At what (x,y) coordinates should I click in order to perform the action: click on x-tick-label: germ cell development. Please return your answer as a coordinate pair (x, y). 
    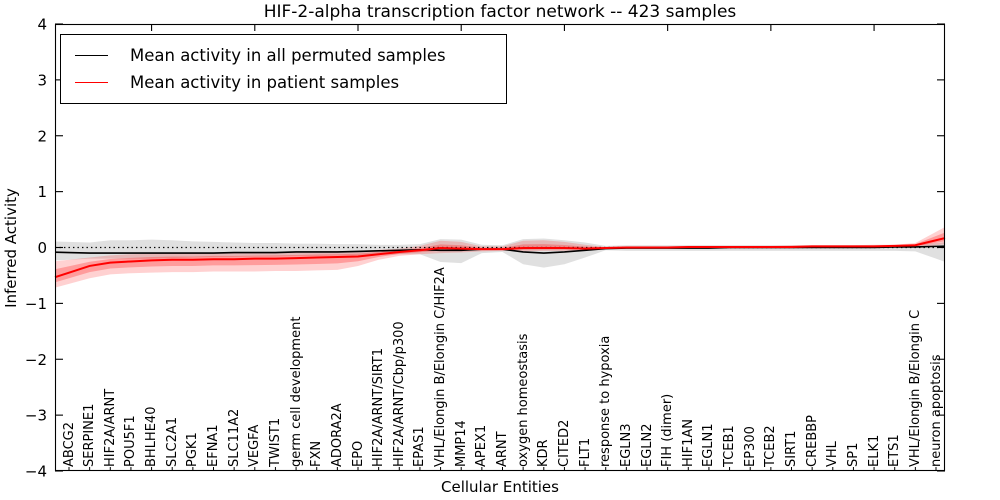
    Looking at the image, I should click on (296, 391).